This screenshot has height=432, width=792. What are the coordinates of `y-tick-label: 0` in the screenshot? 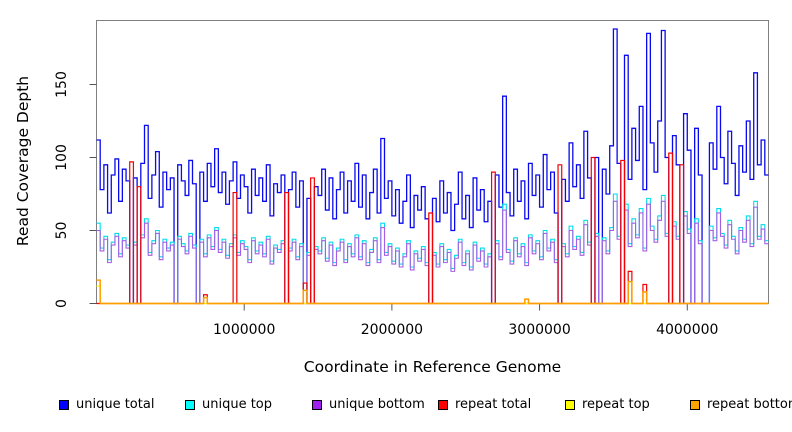 It's located at (62, 303).